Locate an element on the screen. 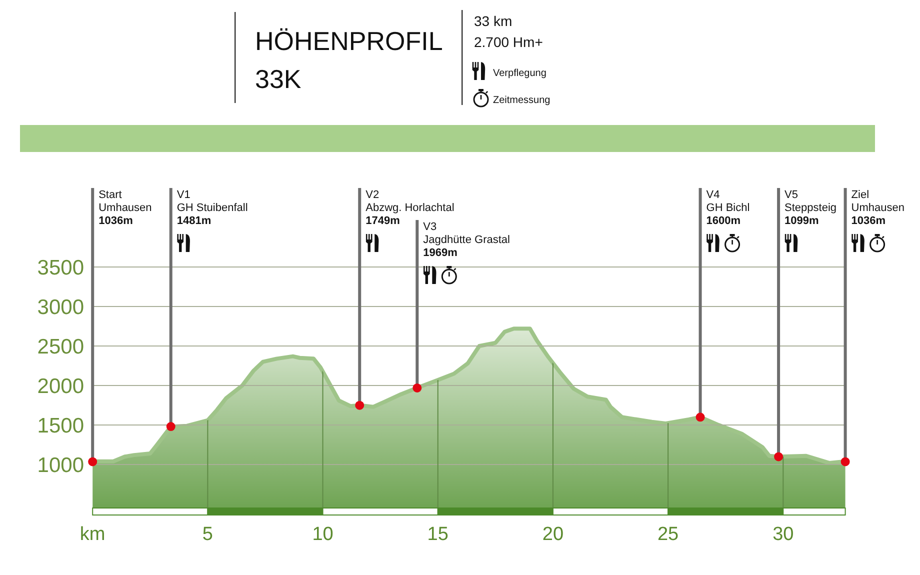  text: 33 km is located at coordinates (493, 21).